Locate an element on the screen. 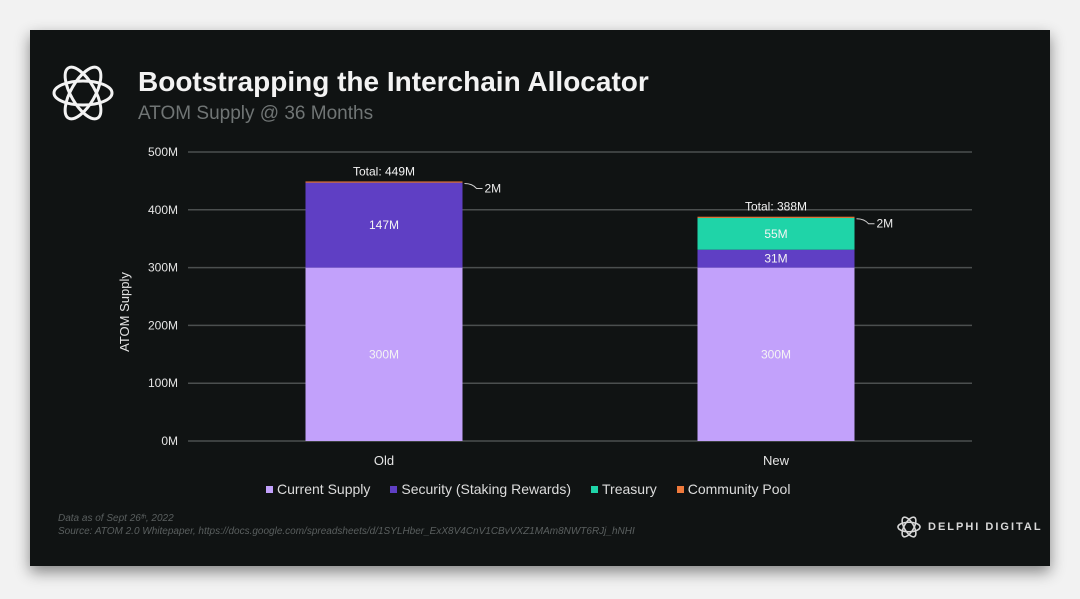 This screenshot has height=599, width=1080. data-label: 31M is located at coordinates (775, 259).